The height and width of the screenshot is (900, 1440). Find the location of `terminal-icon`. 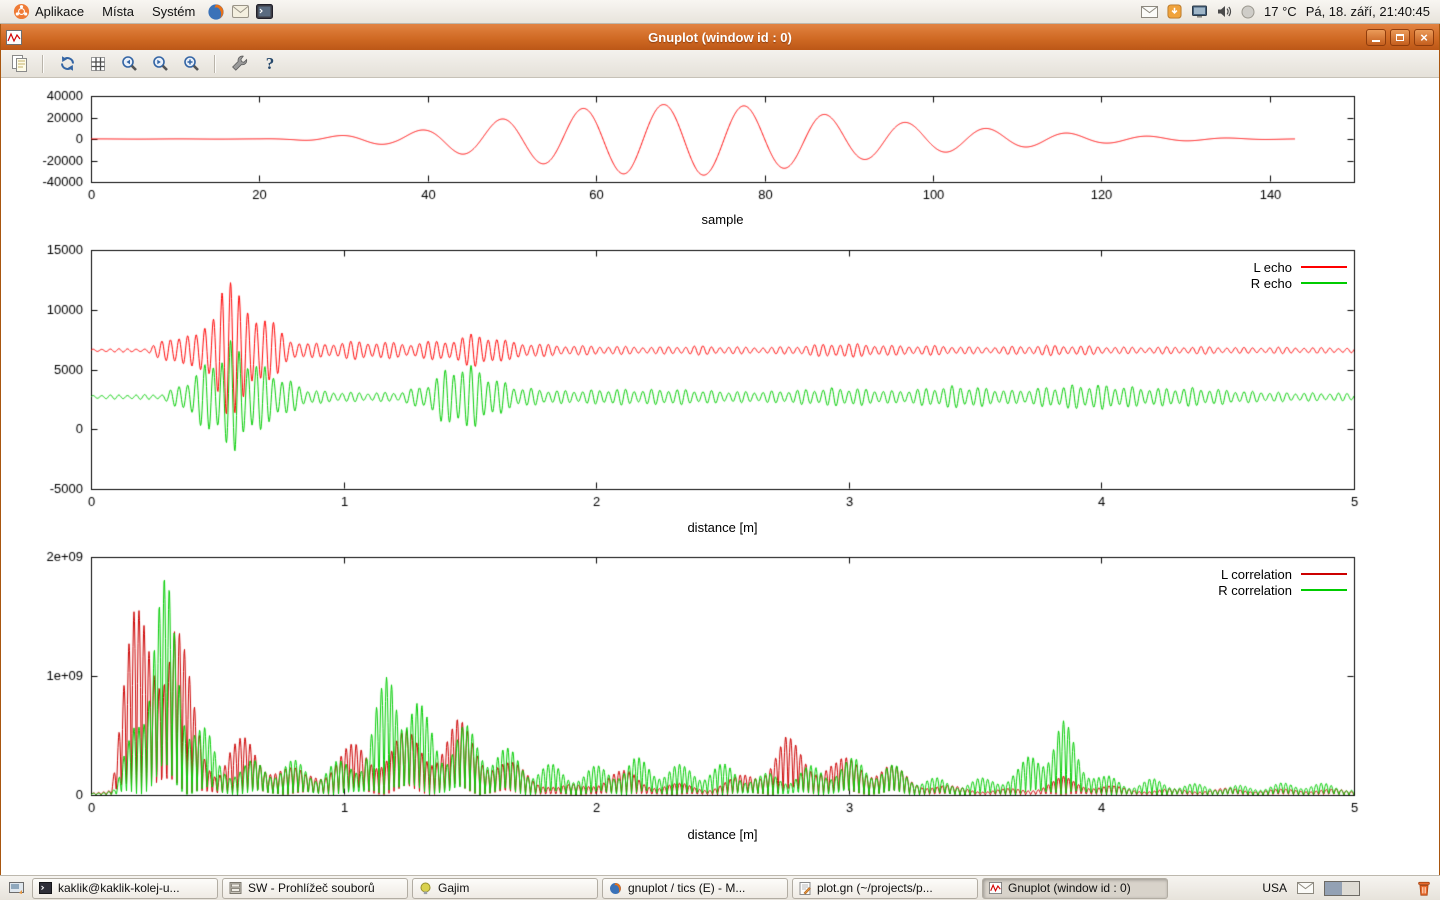

terminal-icon is located at coordinates (264, 11).